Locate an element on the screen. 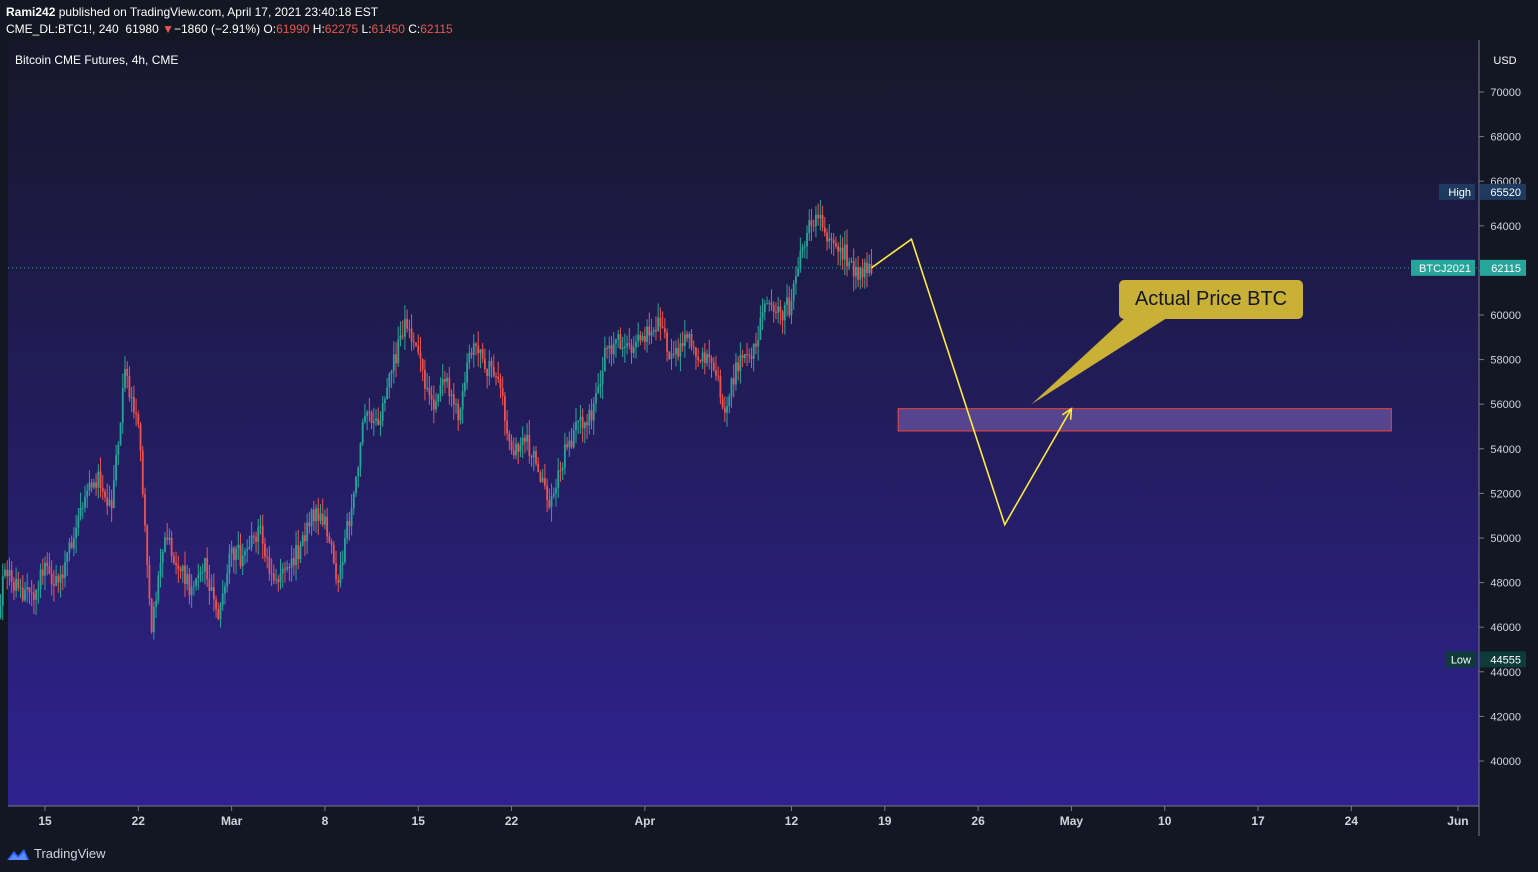  user-drawings: Actual Price BTC is located at coordinates (1131, 382).